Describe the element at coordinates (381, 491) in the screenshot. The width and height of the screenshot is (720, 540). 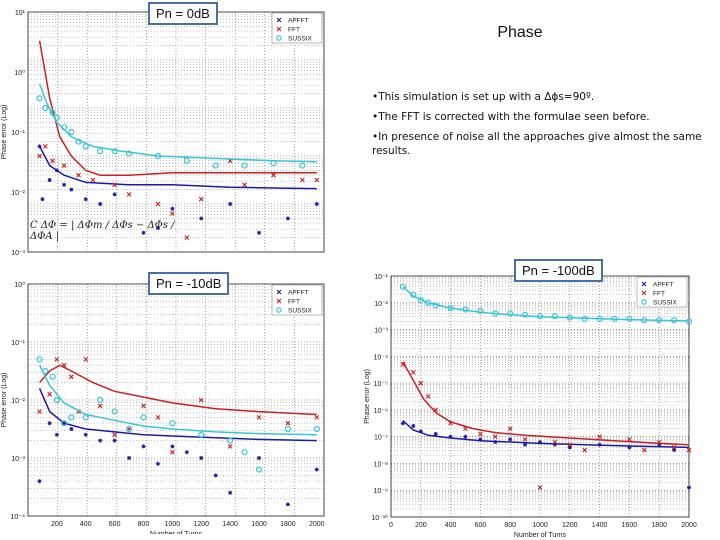
I see `y-tick-label: 10⁻⁹` at that location.